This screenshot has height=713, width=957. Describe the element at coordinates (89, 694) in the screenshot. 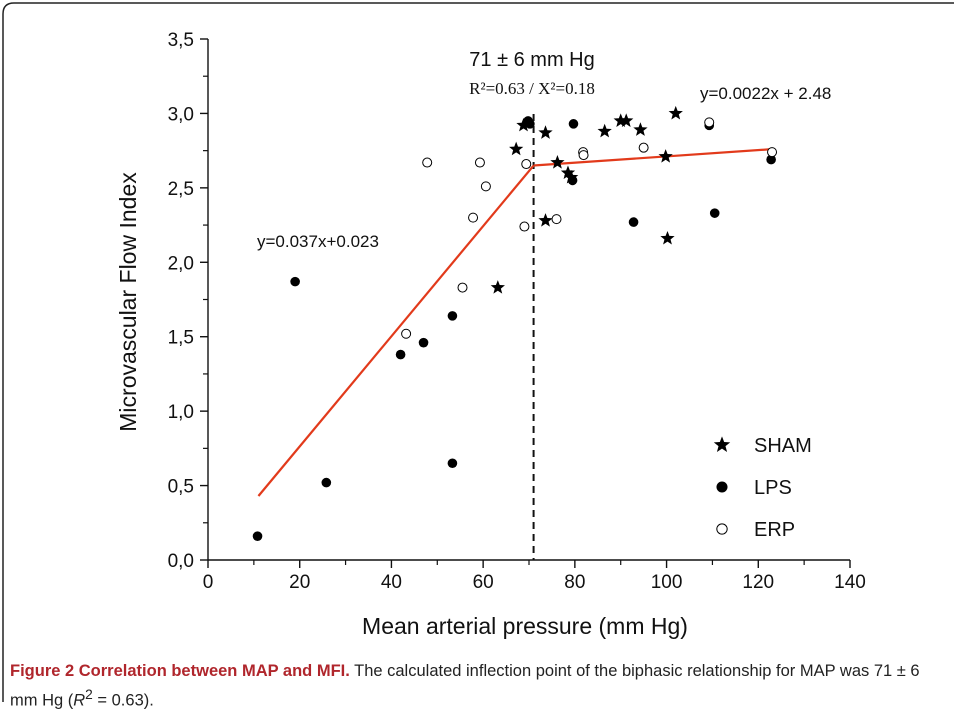

I see `caption-superscript: 2` at that location.